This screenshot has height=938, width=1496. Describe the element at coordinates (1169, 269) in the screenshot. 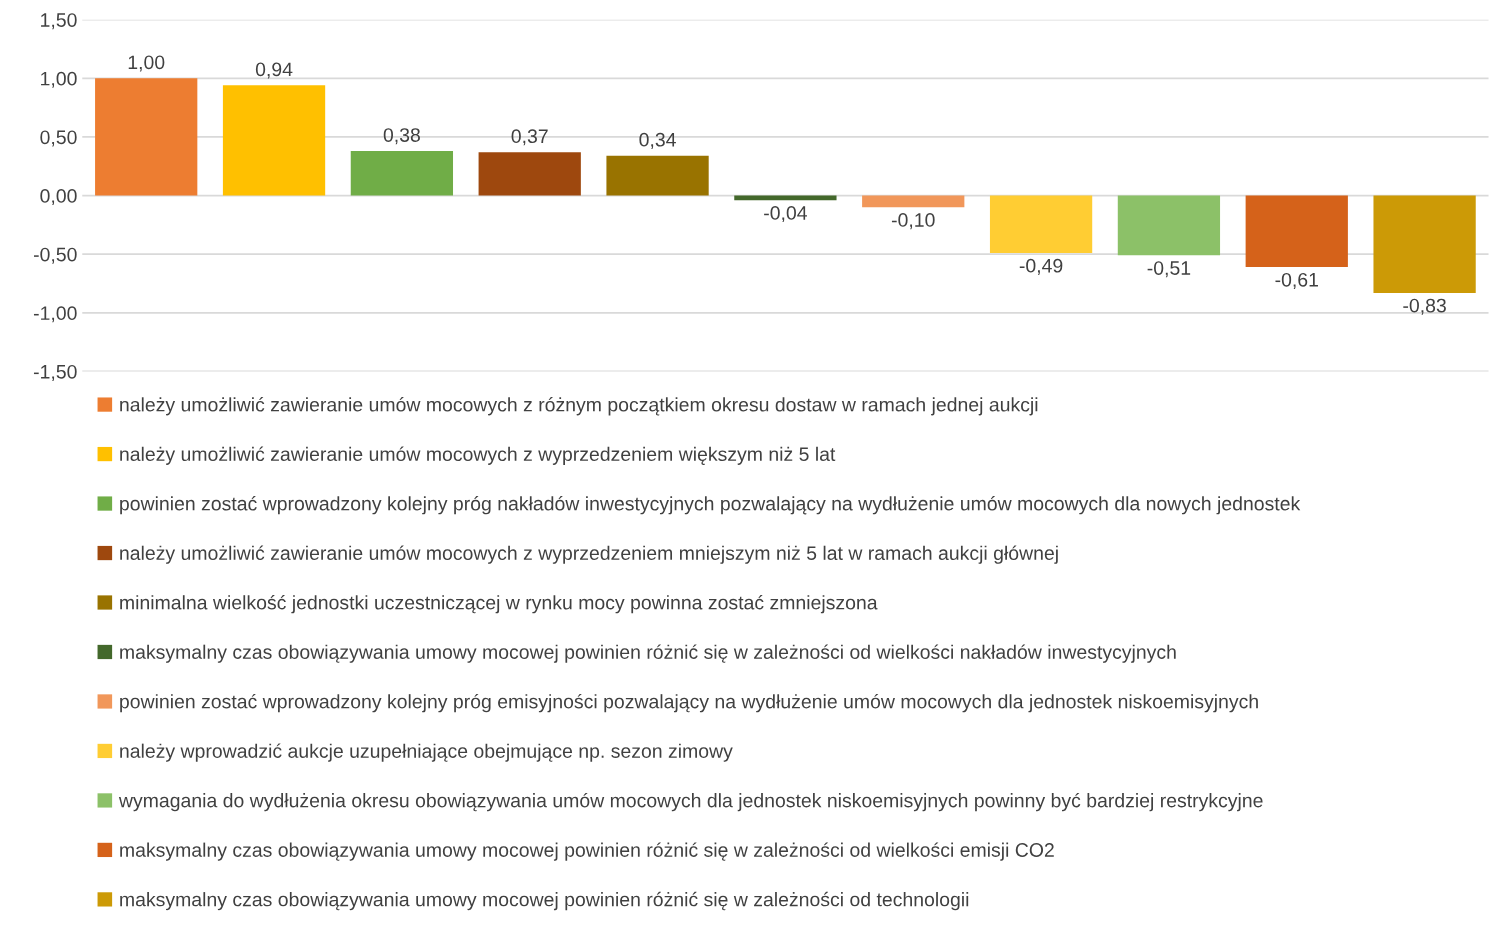

I see `data-label: -0,51` at that location.